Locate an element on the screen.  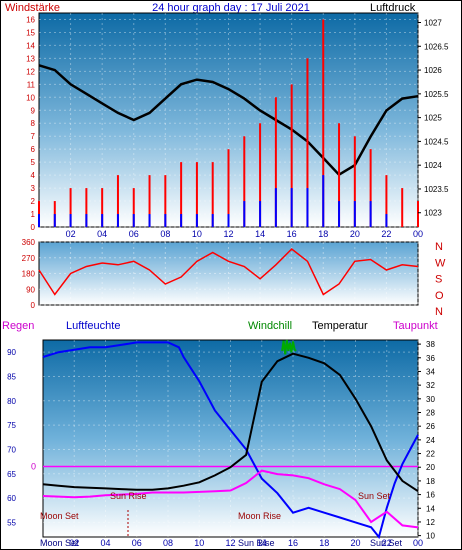
compass-label: O is located at coordinates (439, 296).